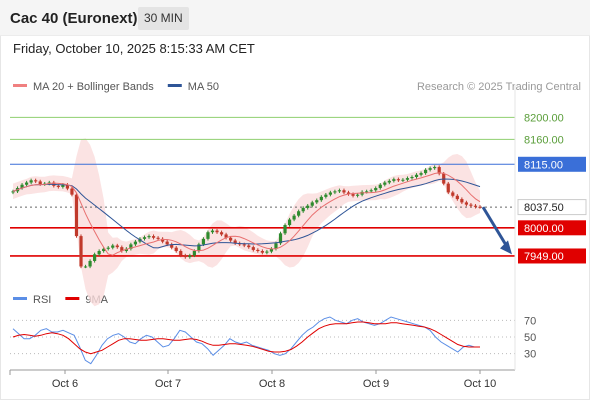  What do you see at coordinates (544, 208) in the screenshot?
I see `level-label-3: 8037.50` at bounding box center [544, 208].